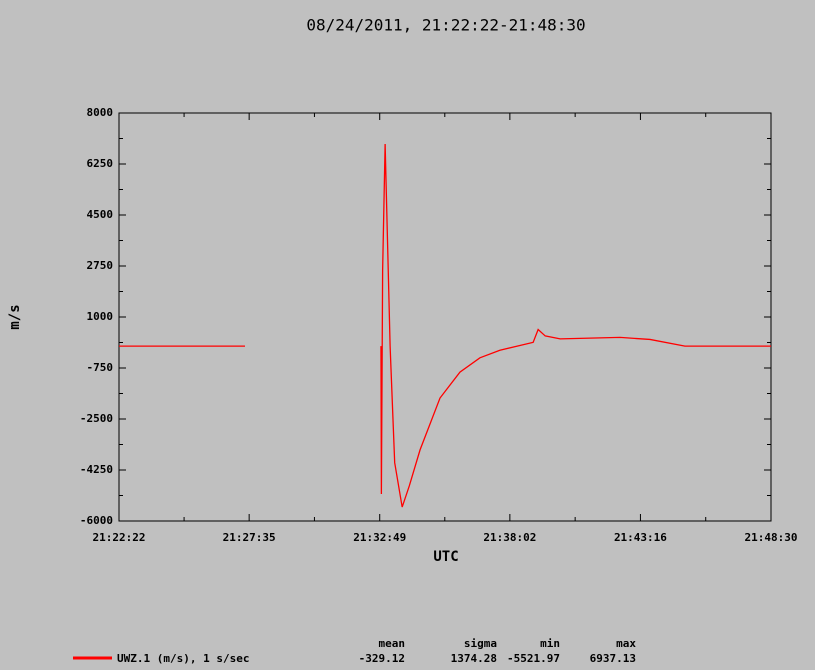  What do you see at coordinates (445, 557) in the screenshot?
I see `x-axis-label: UTC` at bounding box center [445, 557].